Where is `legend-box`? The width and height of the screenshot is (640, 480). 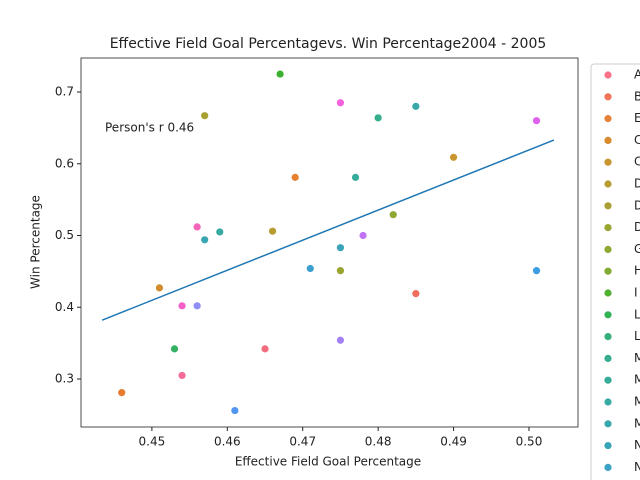 legend-box is located at coordinates (615, 271).